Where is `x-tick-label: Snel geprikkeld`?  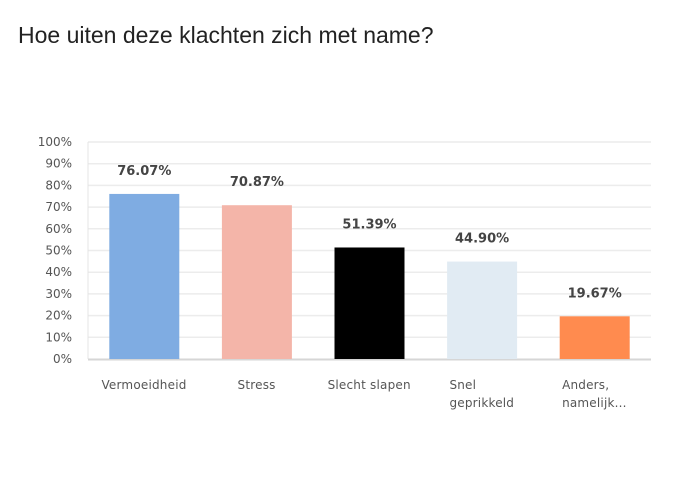
x-tick-label: Snel geprikkeld is located at coordinates (482, 394).